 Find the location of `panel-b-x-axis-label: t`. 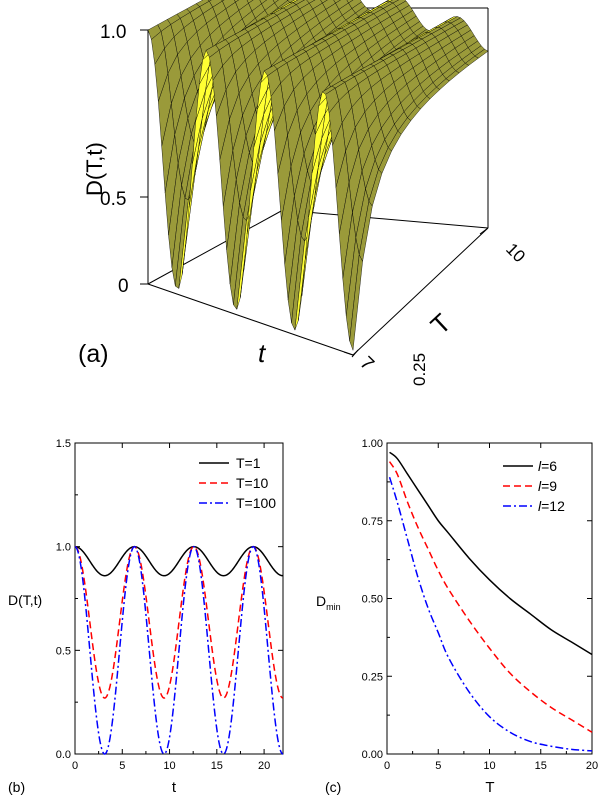

panel-b-x-axis-label: t is located at coordinates (174, 787).